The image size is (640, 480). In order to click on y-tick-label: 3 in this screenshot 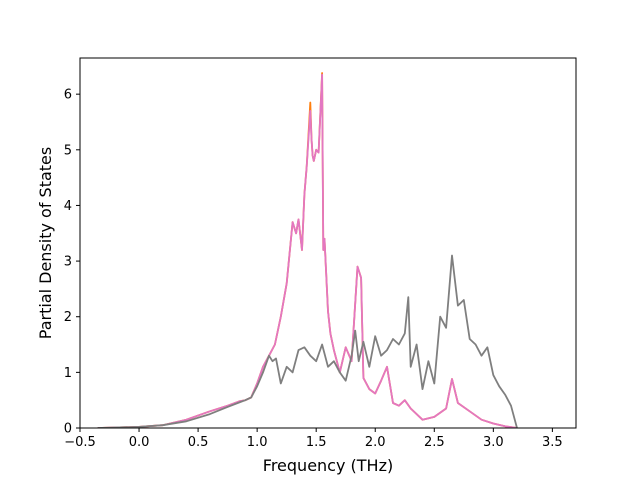, I will do `click(68, 262)`.